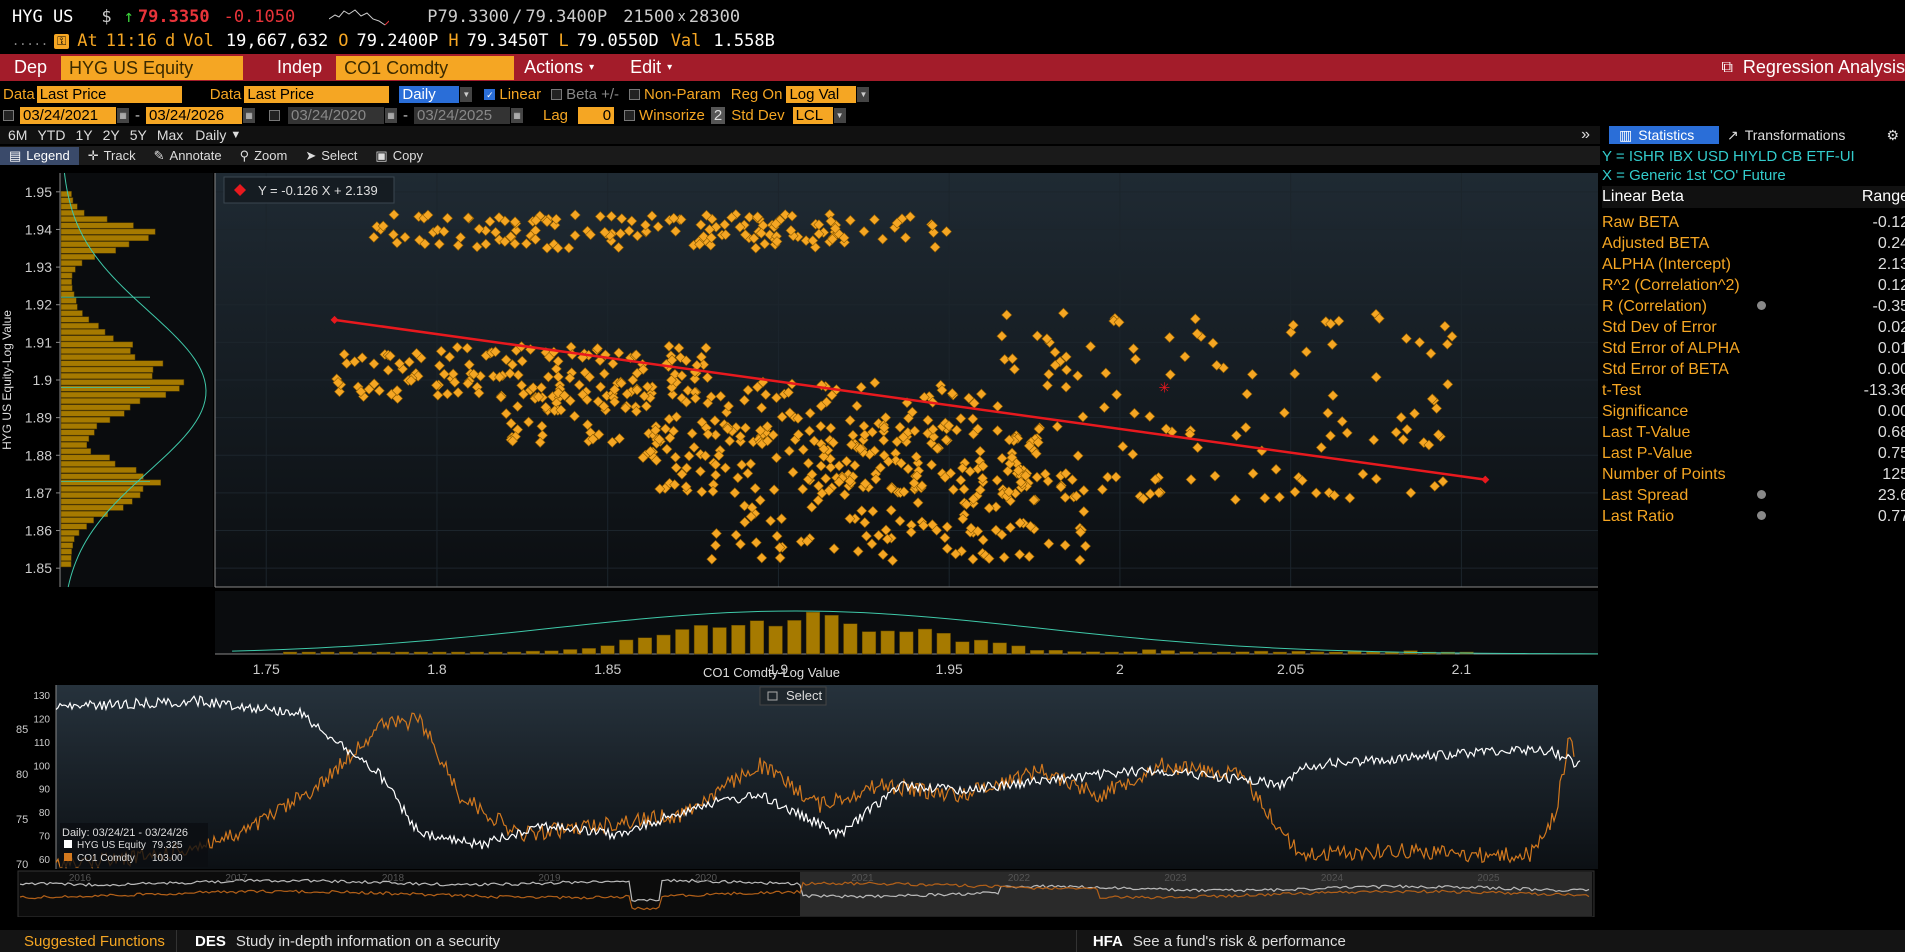 Image resolution: width=1905 pixels, height=952 pixels. What do you see at coordinates (429, 94) in the screenshot?
I see `freq-select: Daily` at bounding box center [429, 94].